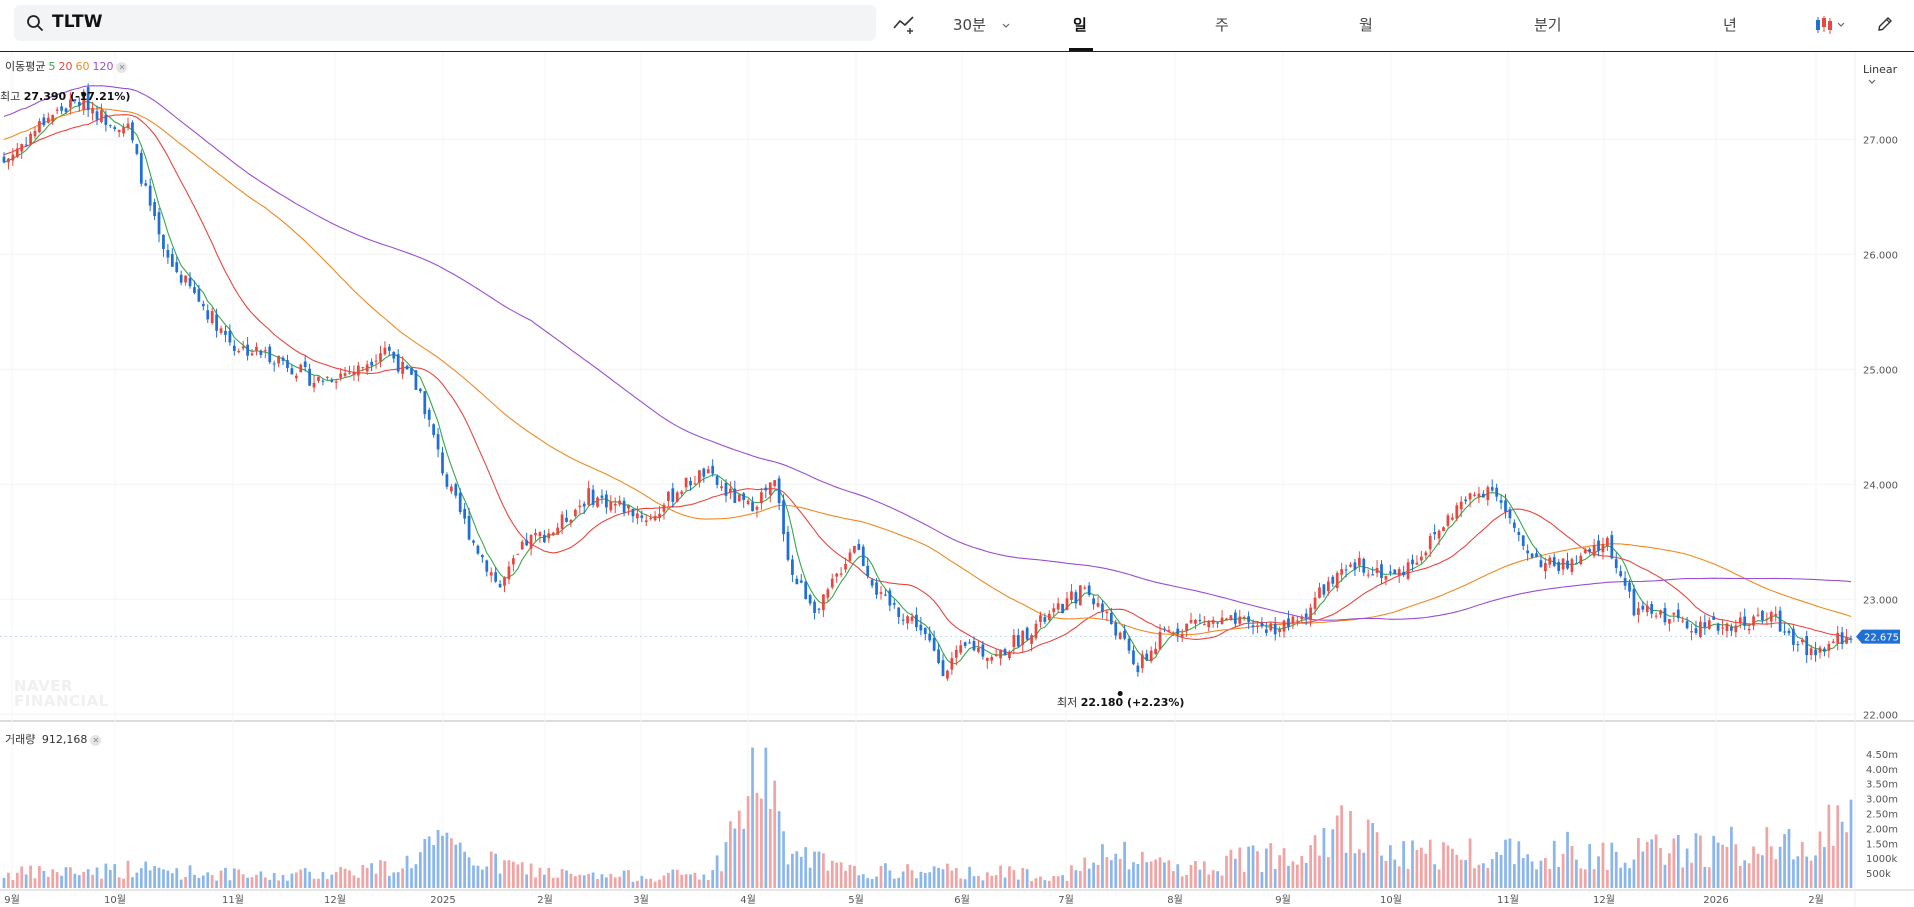 The width and height of the screenshot is (1914, 907). I want to click on tab-quarter: 분기, so click(1548, 25).